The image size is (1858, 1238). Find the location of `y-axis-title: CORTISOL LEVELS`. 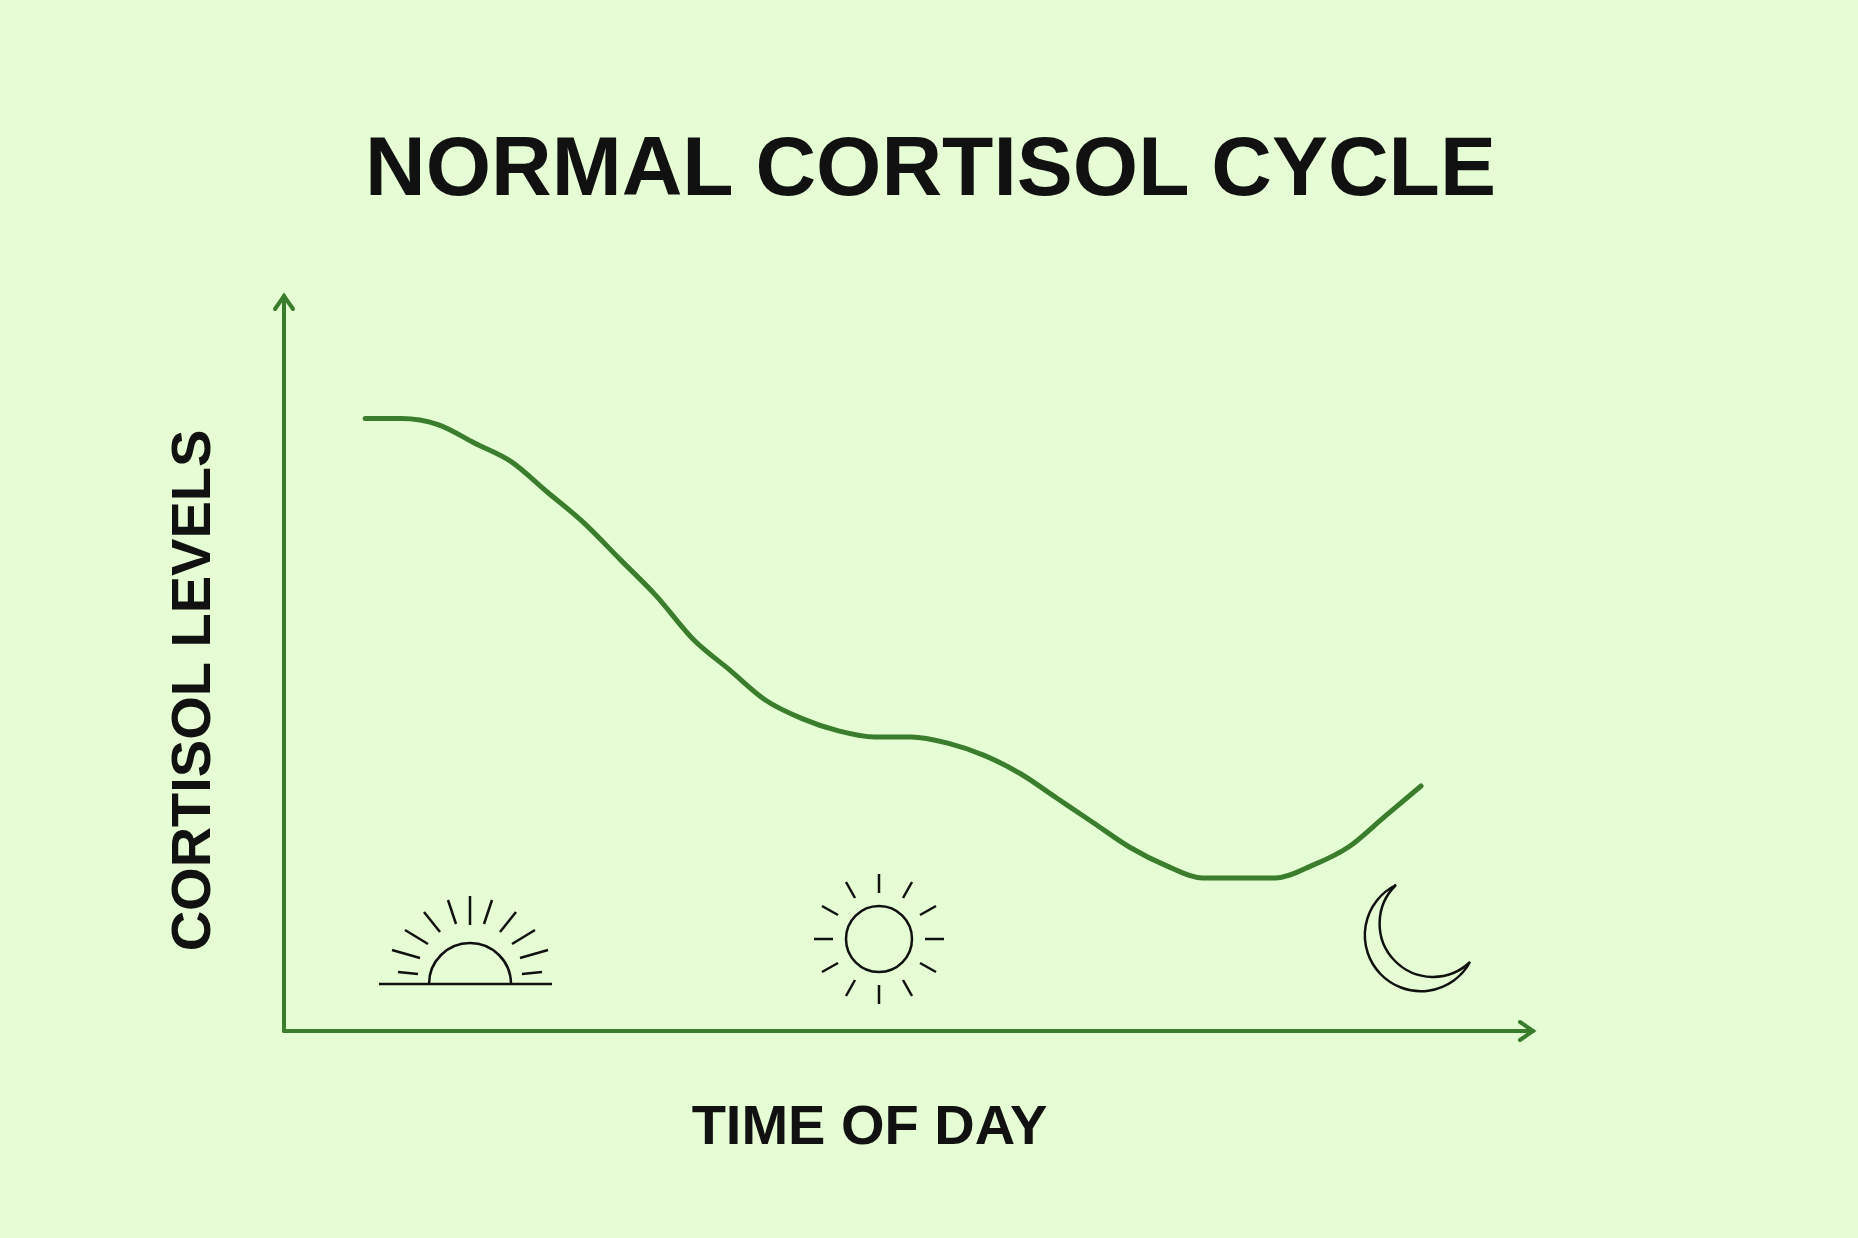

y-axis-title: CORTISOL LEVELS is located at coordinates (190, 690).